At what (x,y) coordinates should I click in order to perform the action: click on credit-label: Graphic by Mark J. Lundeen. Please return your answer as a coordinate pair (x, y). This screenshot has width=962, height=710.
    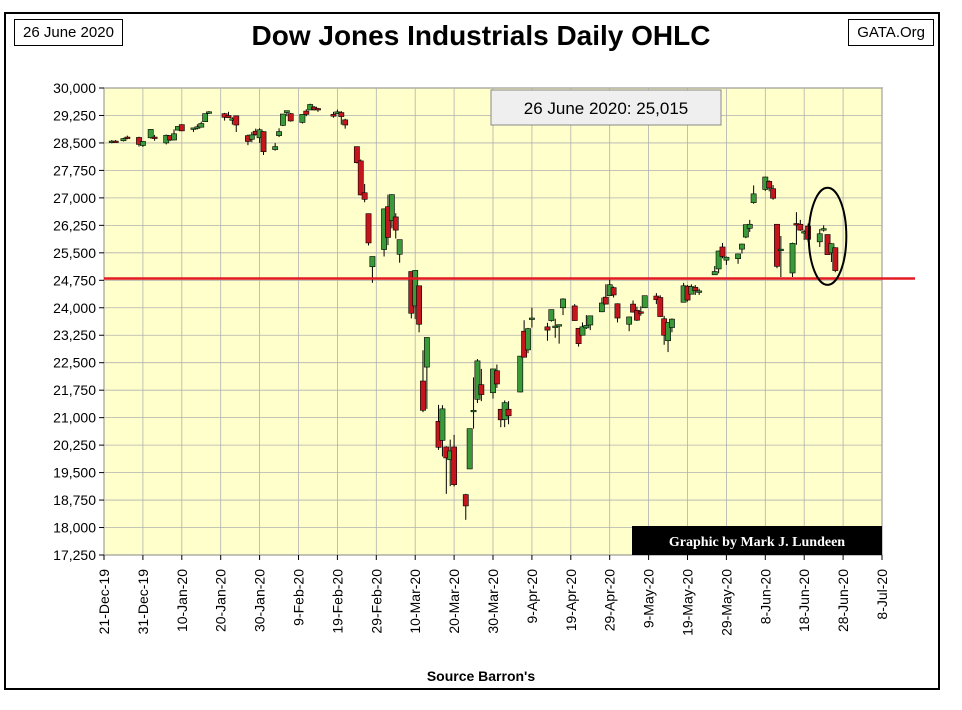
    Looking at the image, I should click on (757, 542).